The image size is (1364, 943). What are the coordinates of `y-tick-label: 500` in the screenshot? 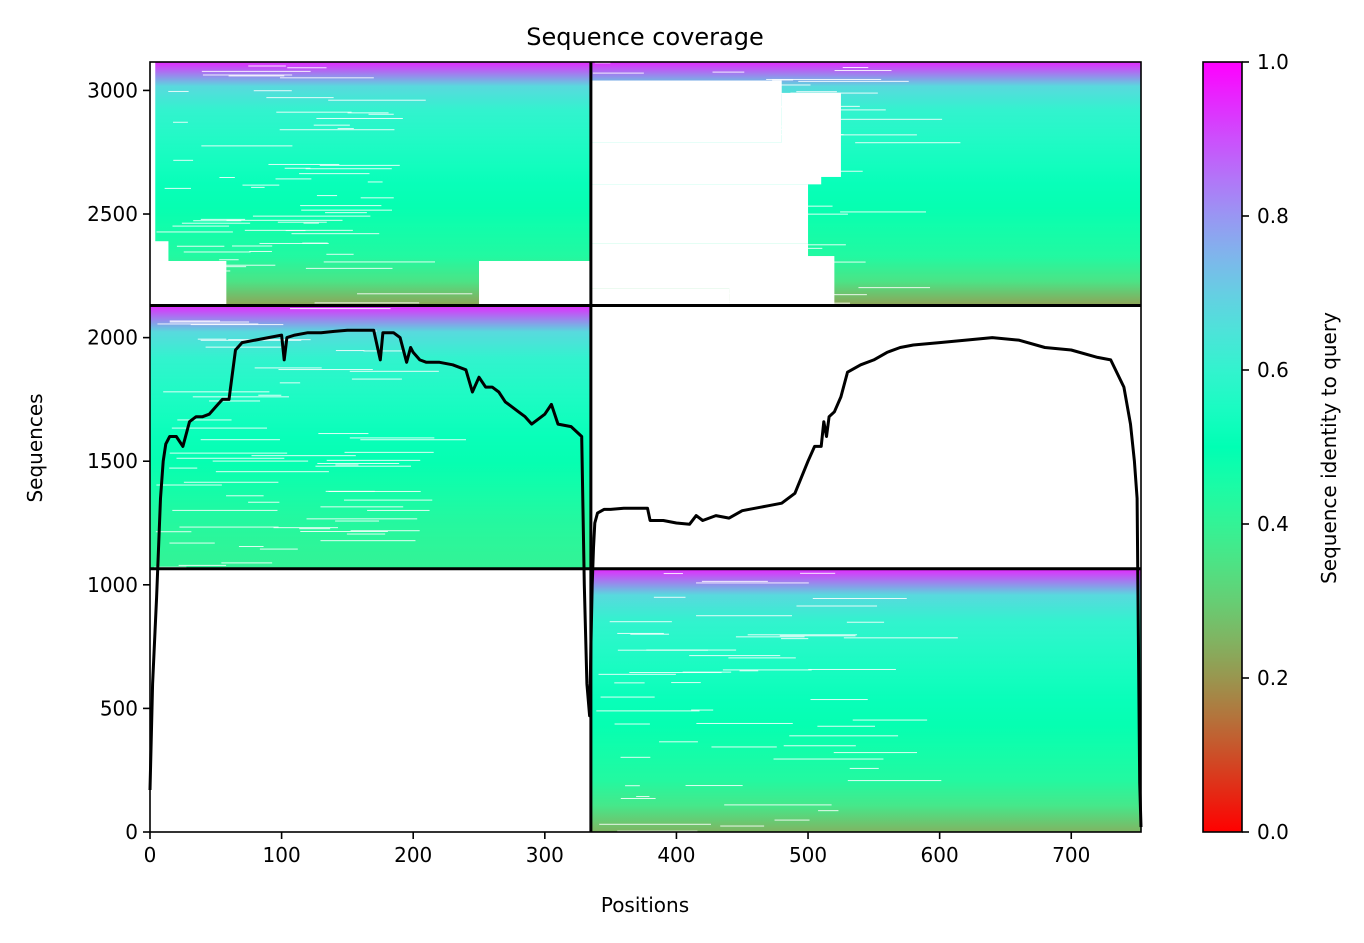 It's located at (119, 708).